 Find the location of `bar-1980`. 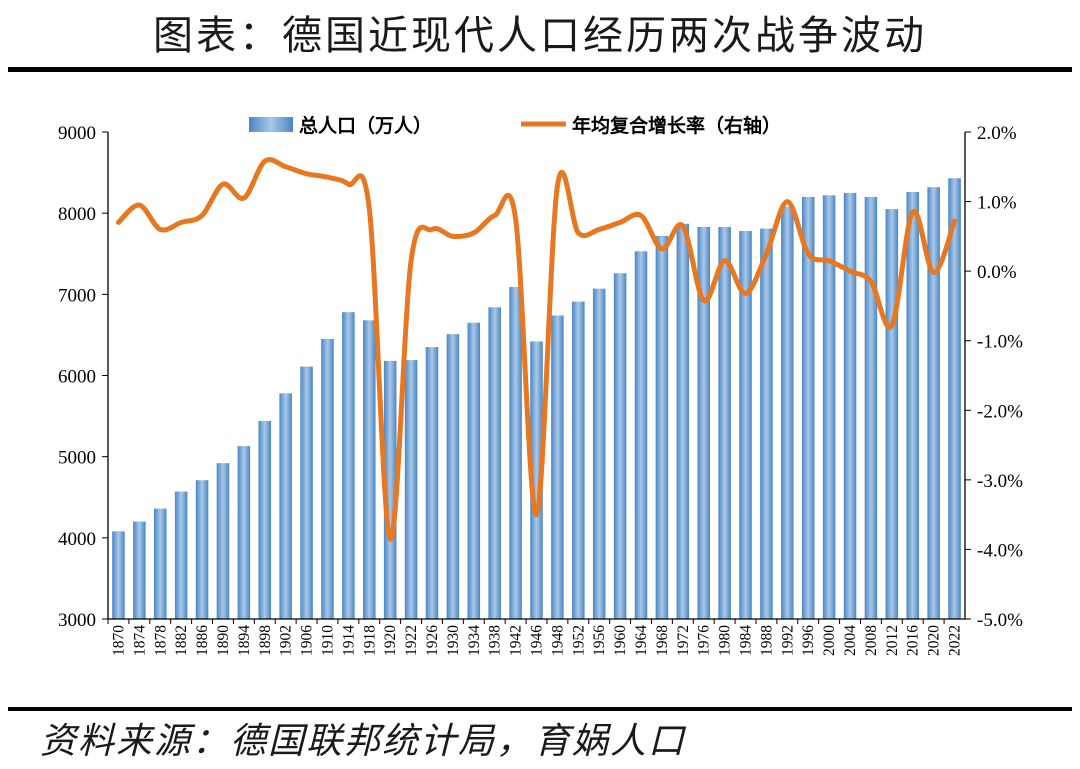

bar-1980 is located at coordinates (724, 422).